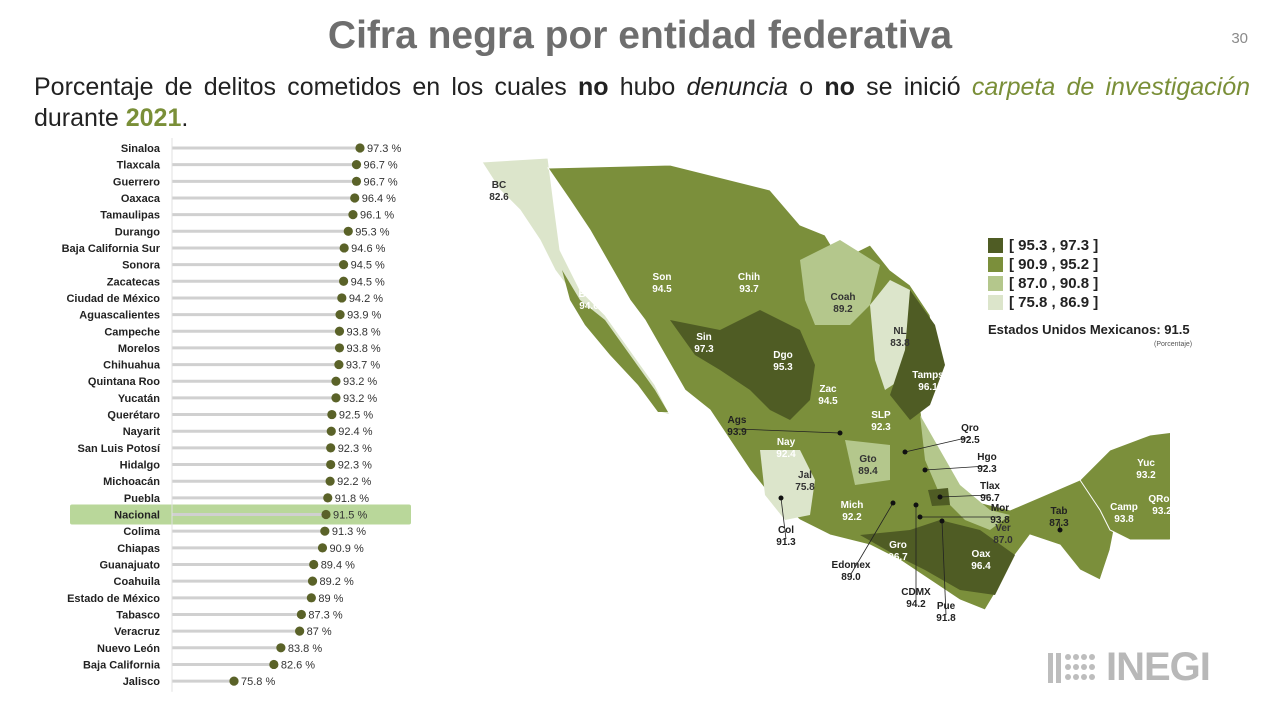  Describe the element at coordinates (749, 277) in the screenshot. I see `state-abbr-chih: Chih` at that location.